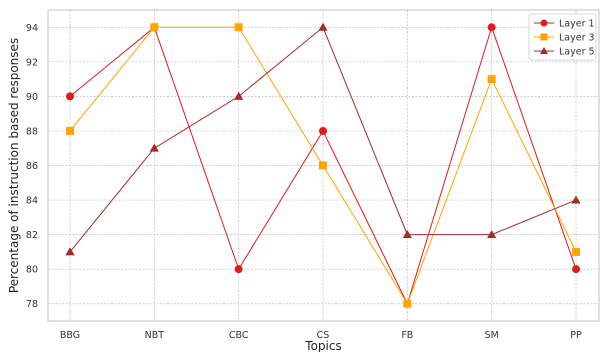 This screenshot has width=602, height=357. Describe the element at coordinates (577, 37) in the screenshot. I see `legend-label: Layer 3` at that location.